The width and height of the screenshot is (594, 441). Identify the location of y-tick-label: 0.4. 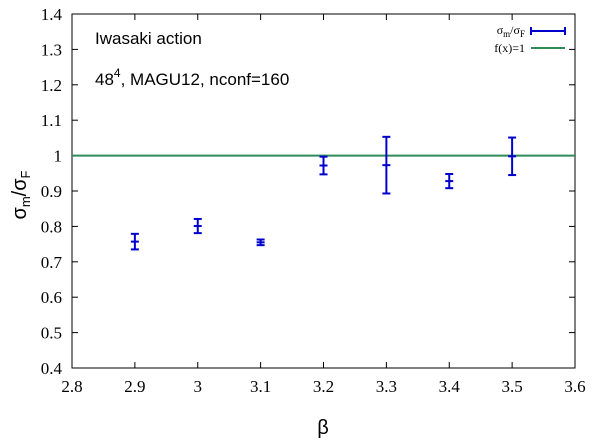
(52, 368).